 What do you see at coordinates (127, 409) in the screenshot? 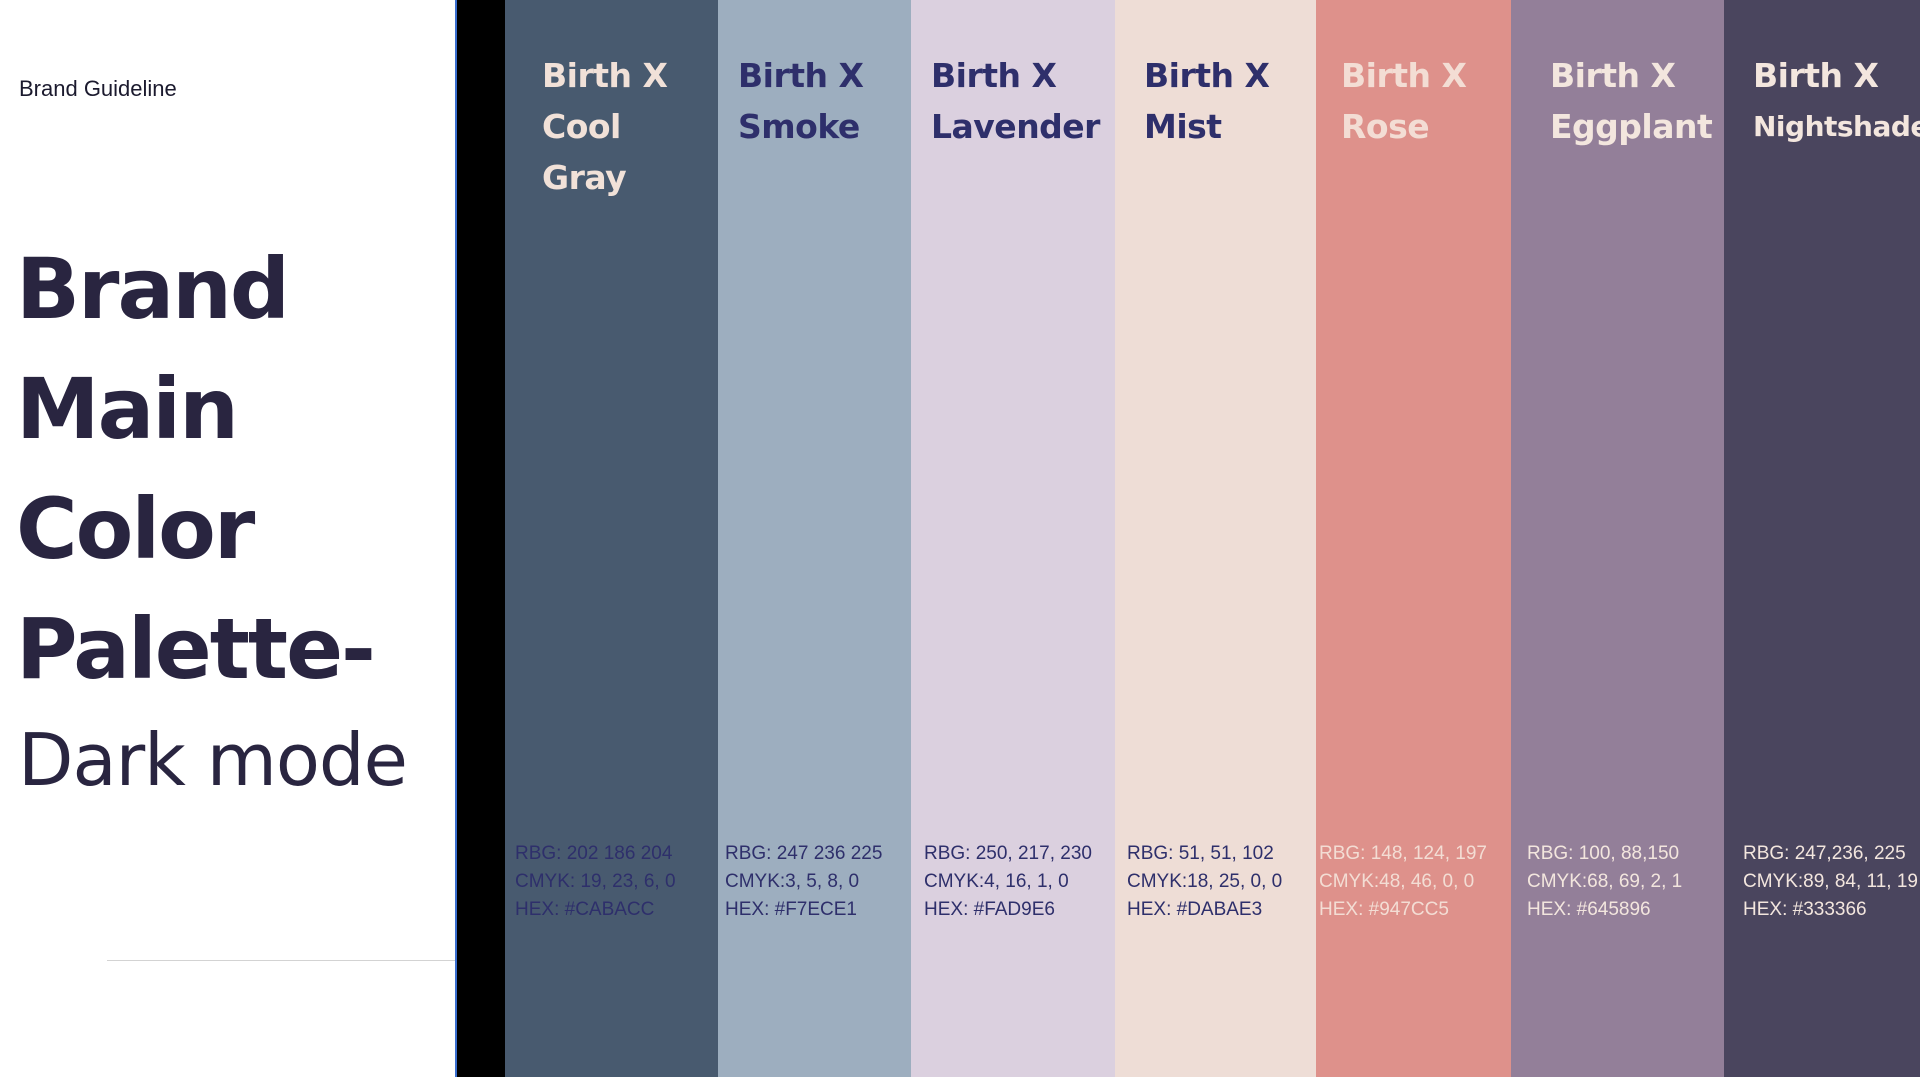
I see `title-line-main: Main` at bounding box center [127, 409].